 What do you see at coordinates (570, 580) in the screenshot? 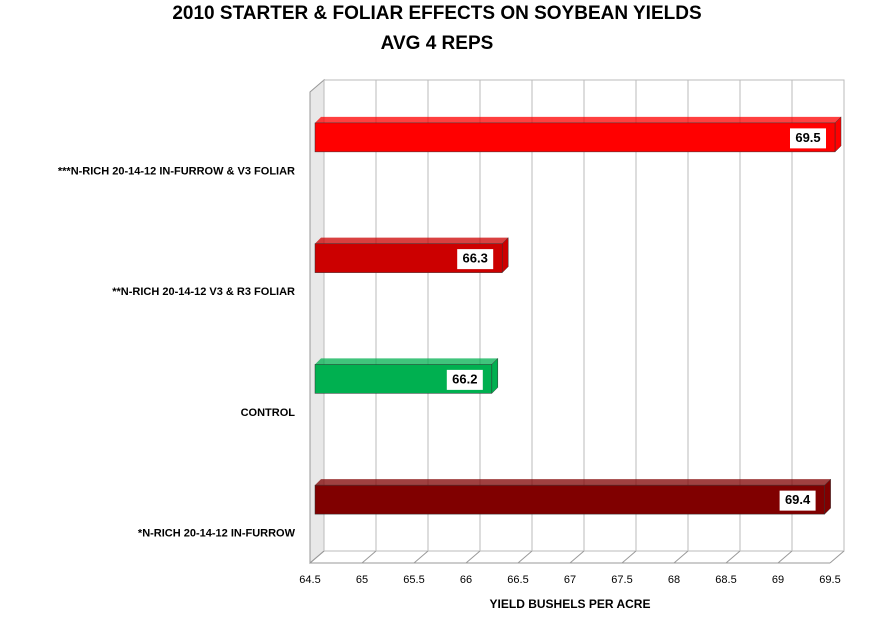
I see `x-tick-label: 67` at bounding box center [570, 580].